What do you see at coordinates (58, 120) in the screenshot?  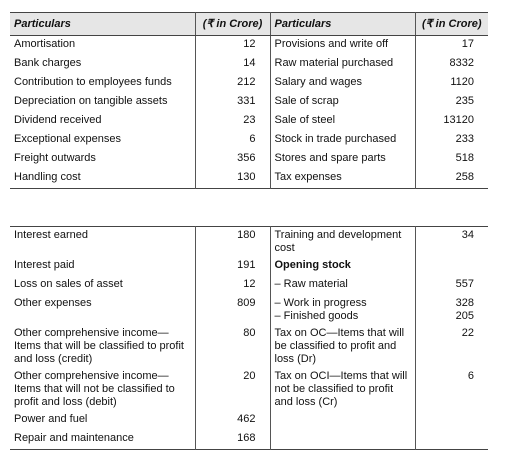 I see `label: Dividend received` at bounding box center [58, 120].